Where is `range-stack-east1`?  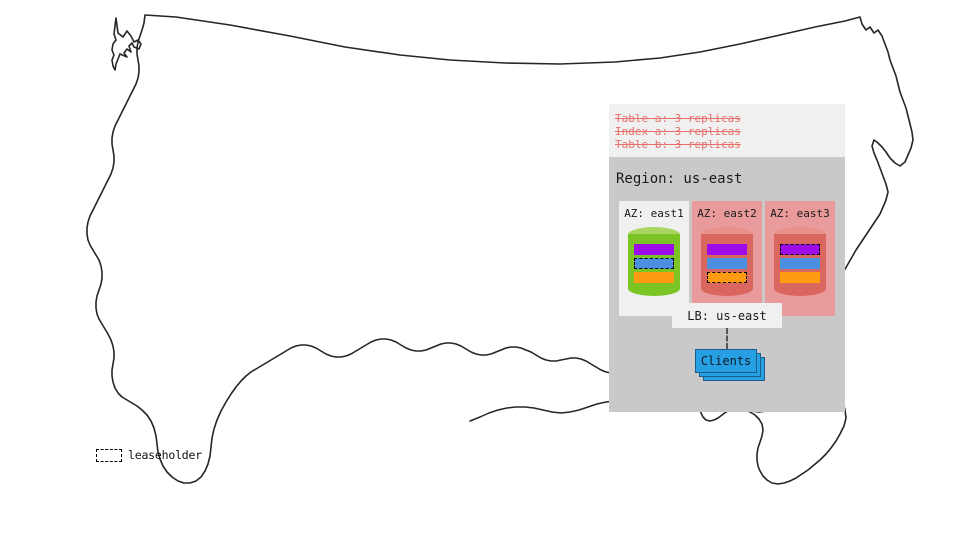 range-stack-east1 is located at coordinates (654, 263).